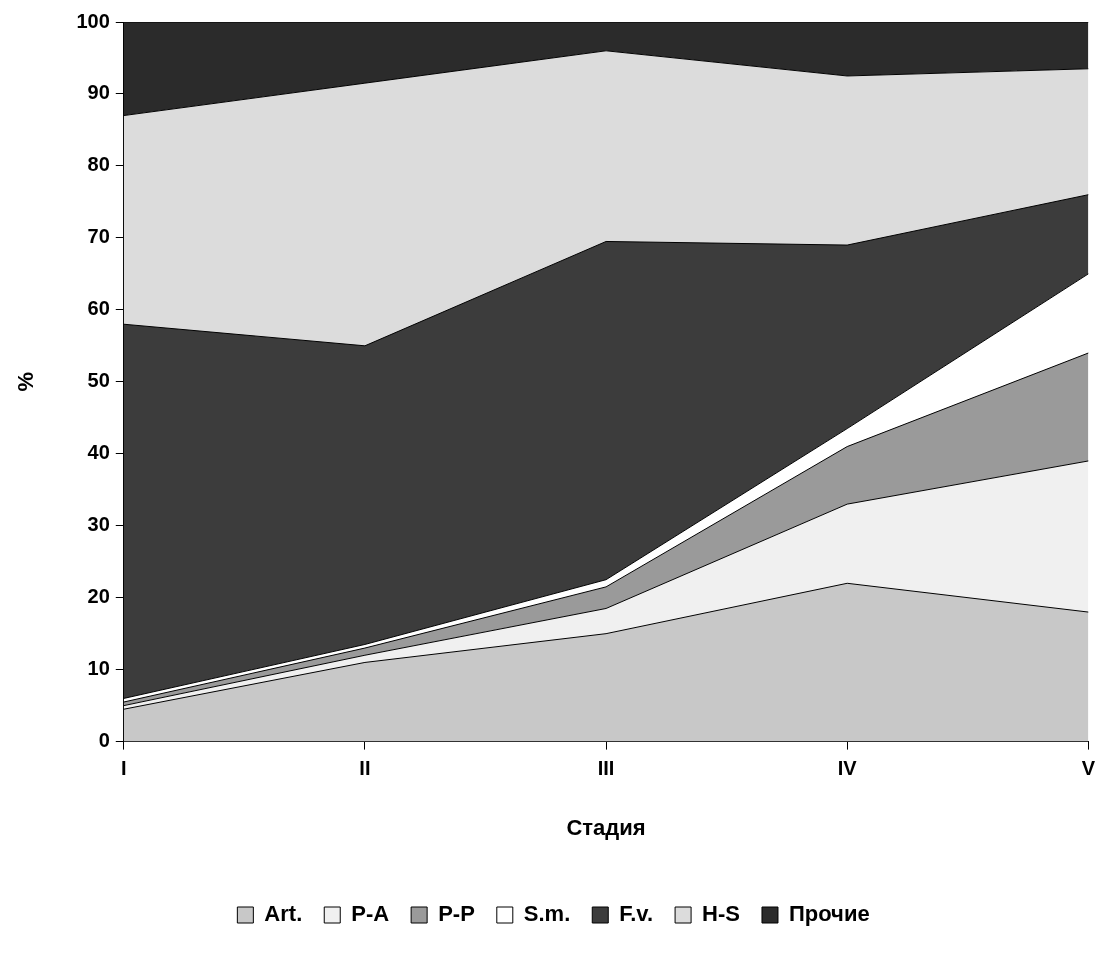 The height and width of the screenshot is (956, 1103). Describe the element at coordinates (829, 914) in the screenshot. I see `legend-label: Прочие` at that location.